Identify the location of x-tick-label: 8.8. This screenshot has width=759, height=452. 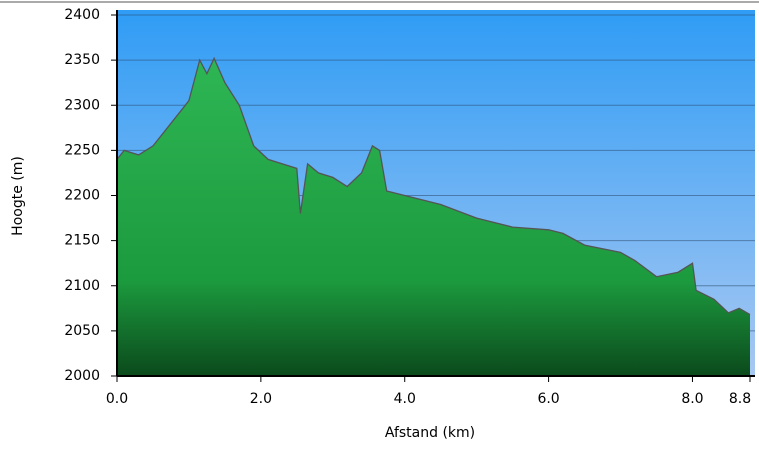
(740, 399).